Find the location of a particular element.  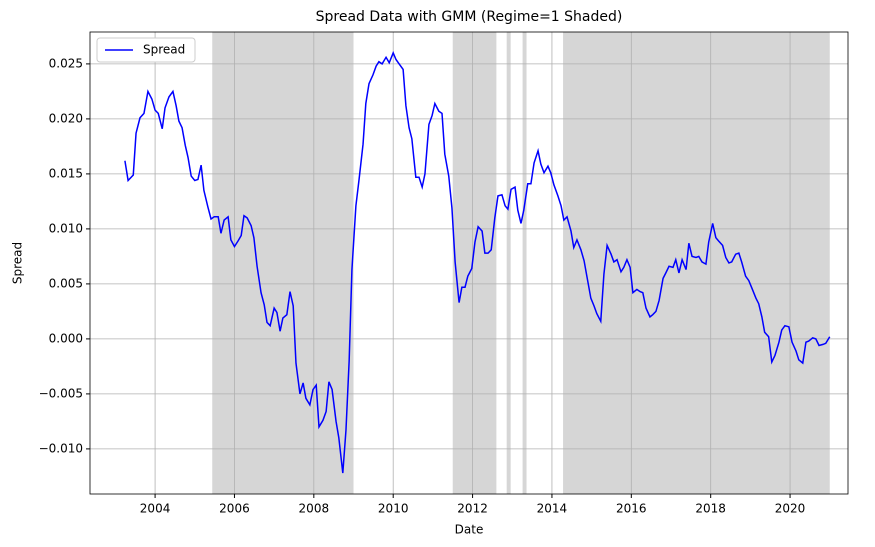

y-tick-label: 0.020 is located at coordinates (66, 118).